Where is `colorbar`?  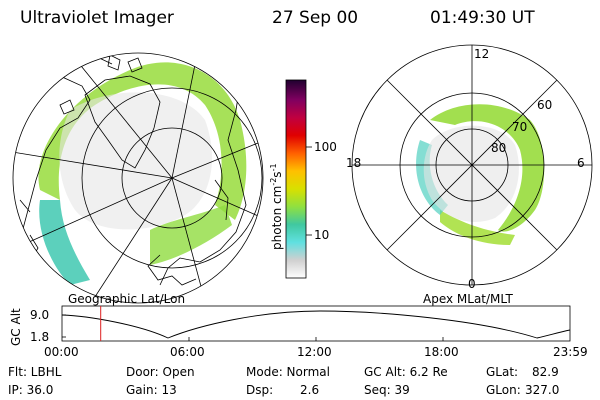 colorbar is located at coordinates (298, 179).